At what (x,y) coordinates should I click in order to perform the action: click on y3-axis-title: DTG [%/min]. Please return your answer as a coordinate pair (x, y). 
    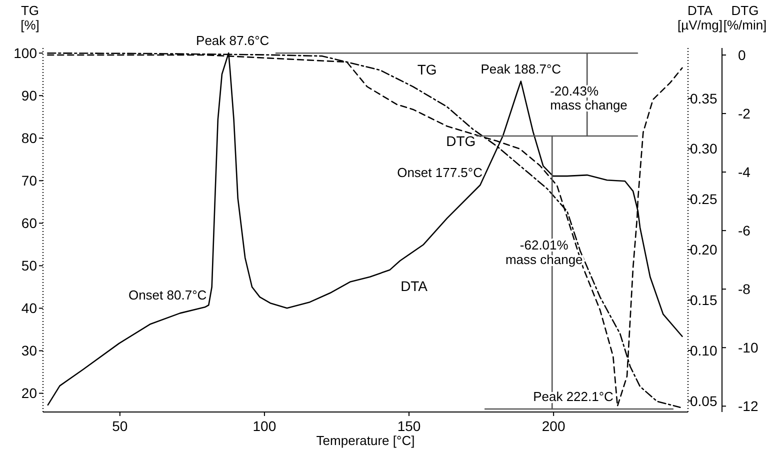
    Looking at the image, I should click on (745, 17).